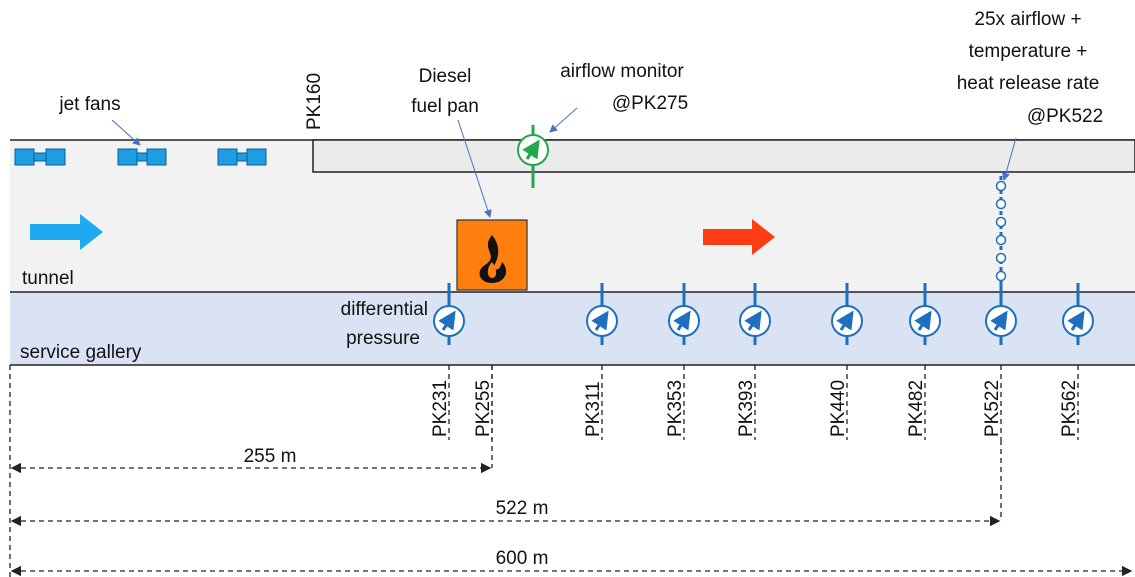  What do you see at coordinates (66, 232) in the screenshot?
I see `airflow-arrow` at bounding box center [66, 232].